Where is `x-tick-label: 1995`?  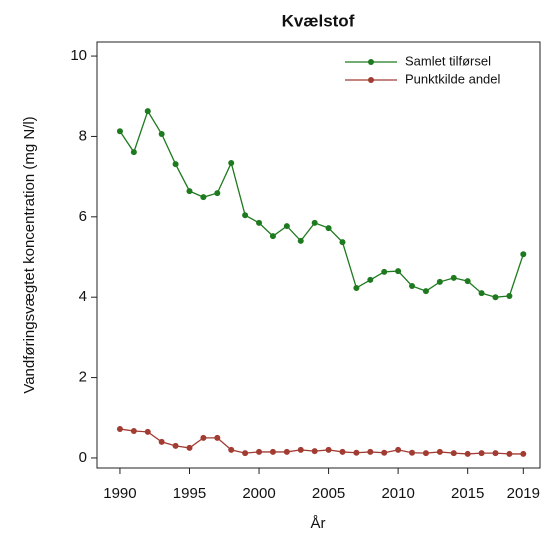 x-tick-label: 1995 is located at coordinates (189, 493).